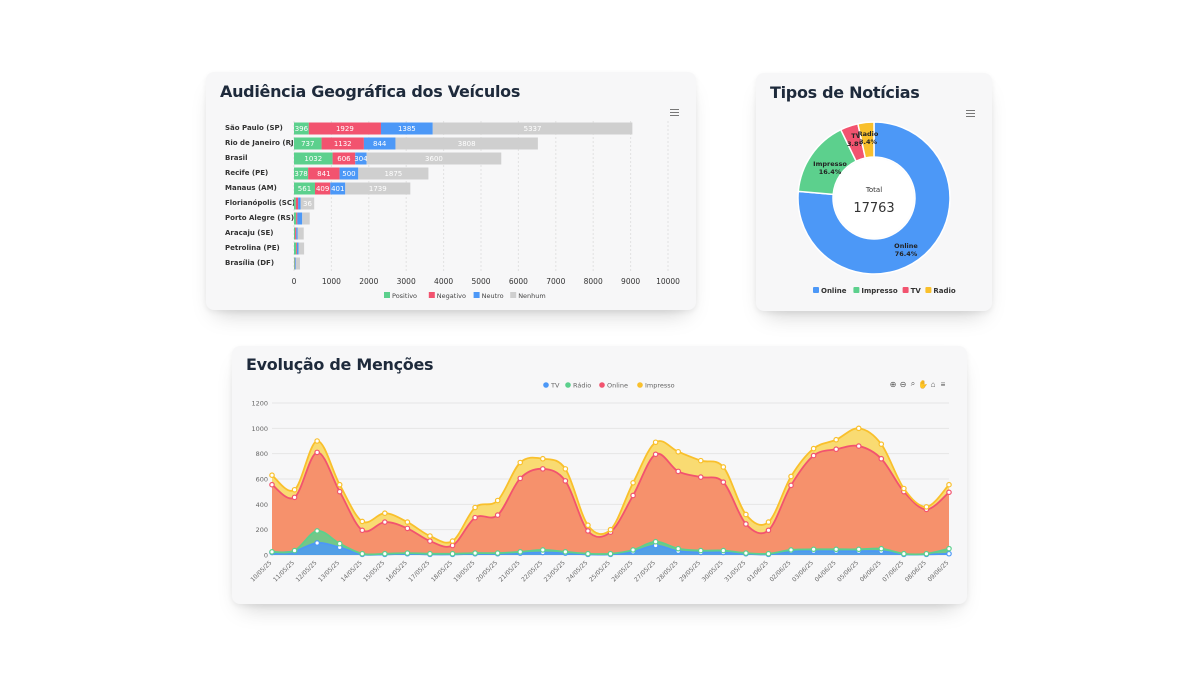  I want to click on legend-label: Nenhum, so click(532, 296).